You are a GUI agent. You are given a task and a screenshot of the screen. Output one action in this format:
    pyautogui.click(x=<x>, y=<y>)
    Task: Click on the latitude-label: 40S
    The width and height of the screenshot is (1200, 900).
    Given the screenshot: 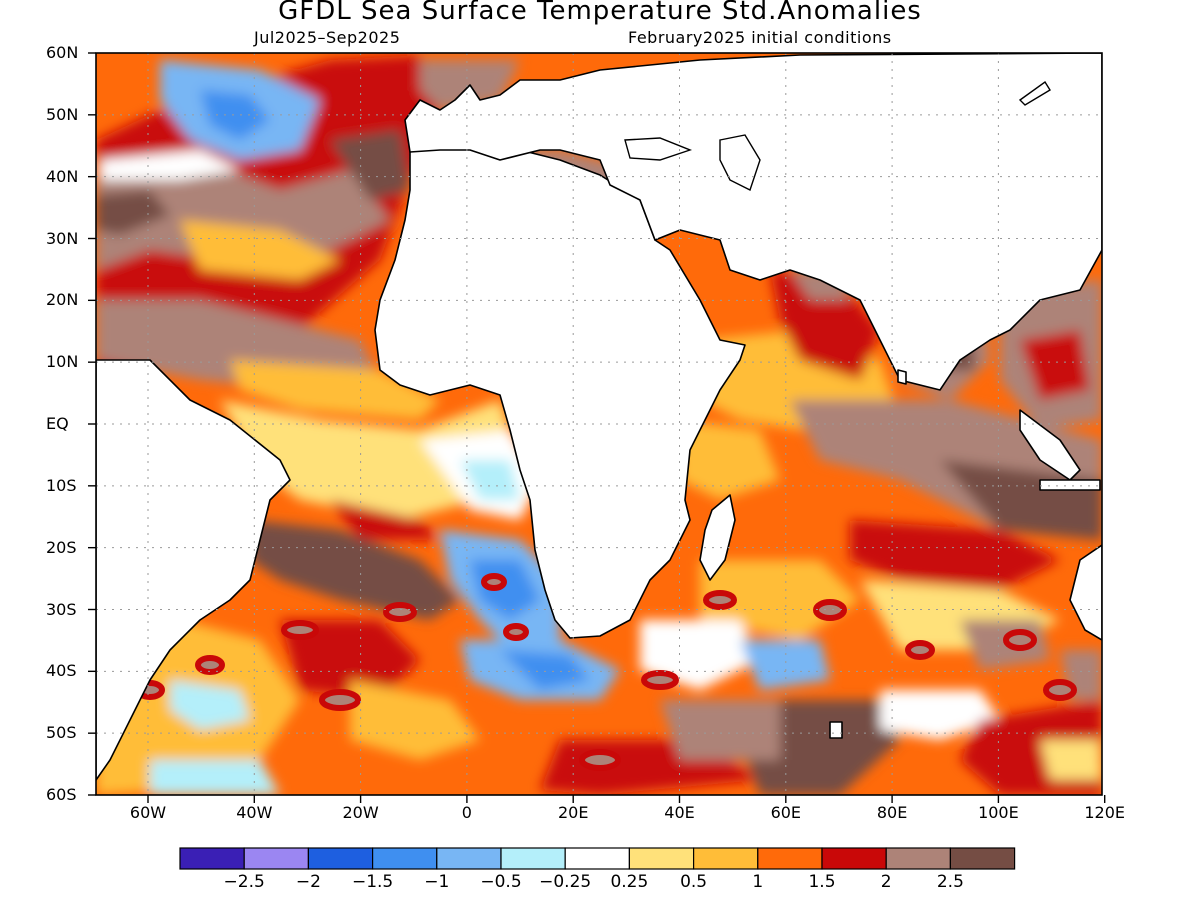 What is the action you would take?
    pyautogui.click(x=61, y=671)
    